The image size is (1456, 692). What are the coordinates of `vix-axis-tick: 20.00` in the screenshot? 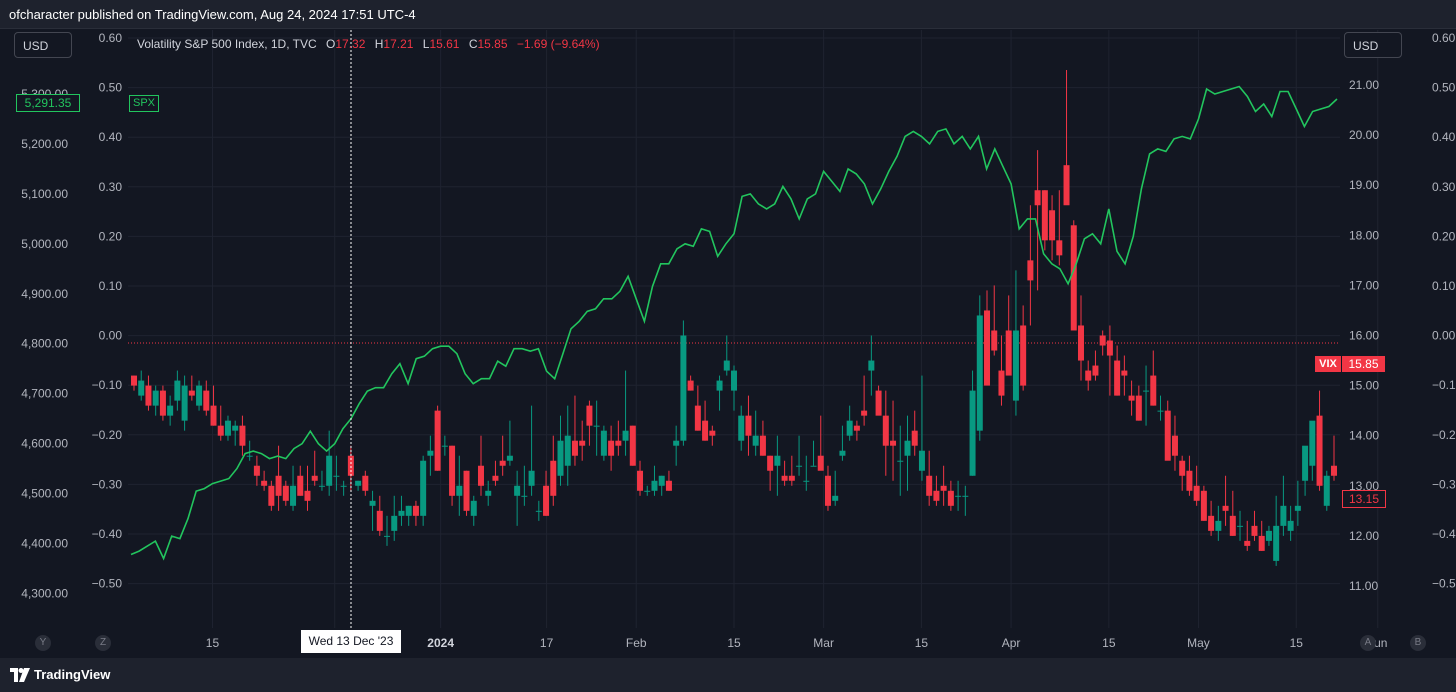 It's located at (1364, 135).